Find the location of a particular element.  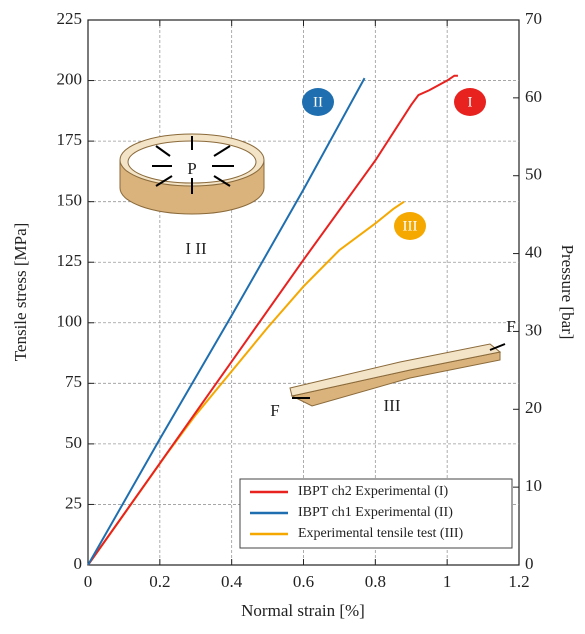

y2-tick-label: 0 is located at coordinates (529, 563).